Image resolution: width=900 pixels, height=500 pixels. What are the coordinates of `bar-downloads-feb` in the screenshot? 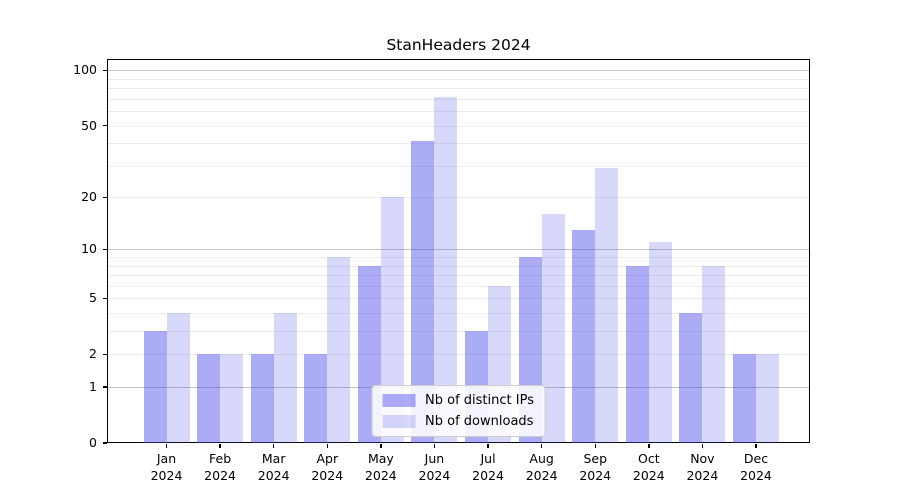 It's located at (232, 398).